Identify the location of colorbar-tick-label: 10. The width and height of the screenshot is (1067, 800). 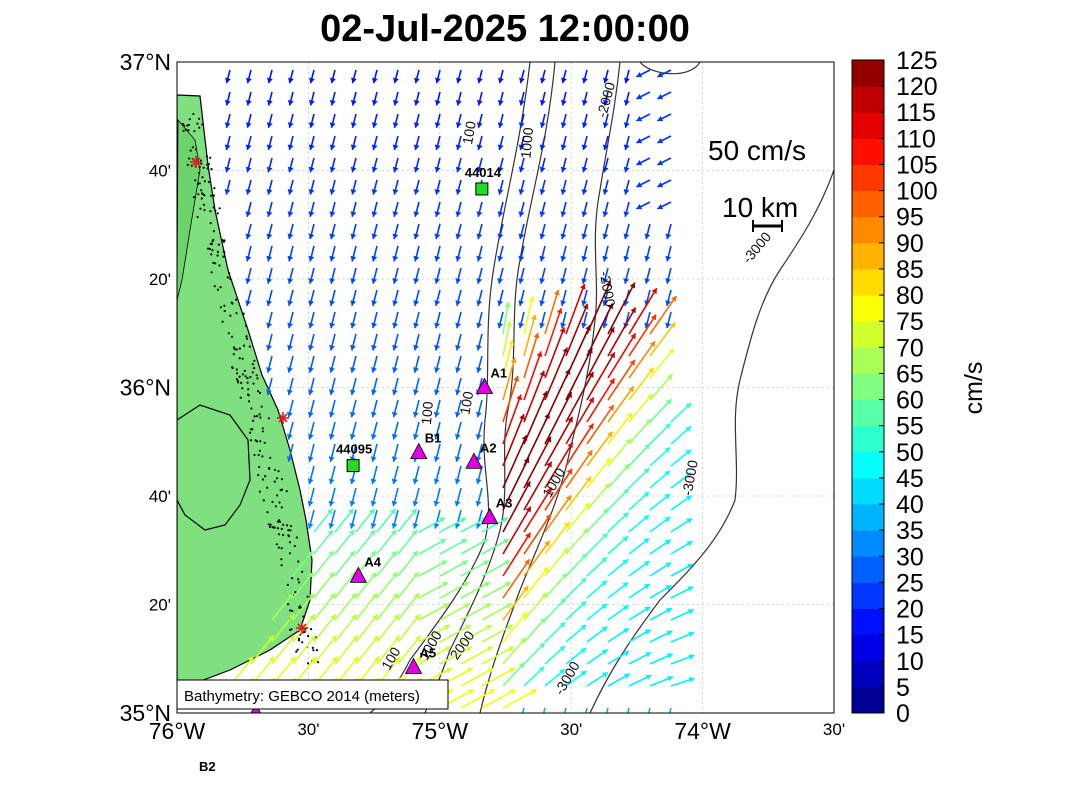
(910, 662).